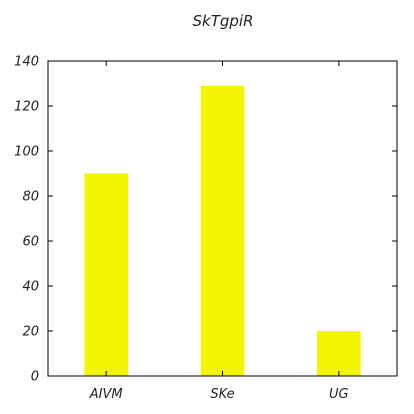 This screenshot has height=414, width=414. Describe the element at coordinates (26, 62) in the screenshot. I see `y-tick-label: 140` at that location.